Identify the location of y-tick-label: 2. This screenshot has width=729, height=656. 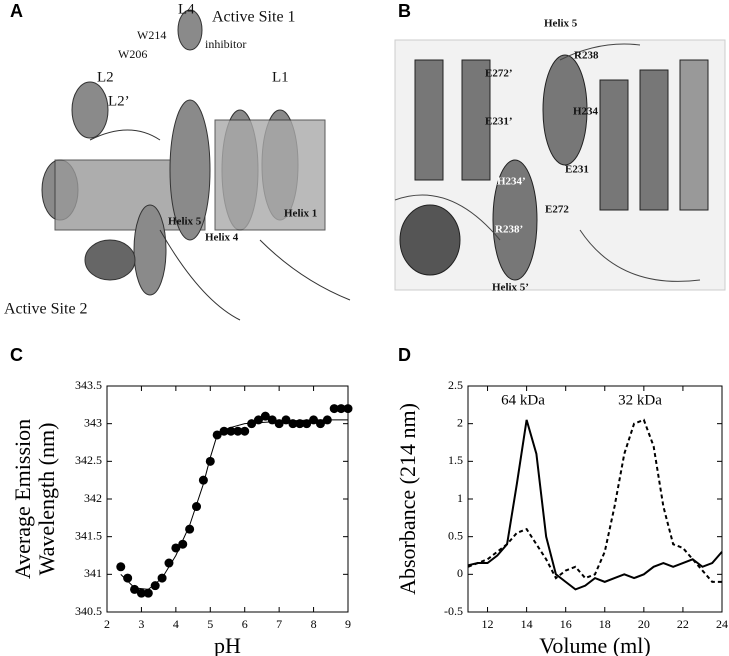
(460, 422).